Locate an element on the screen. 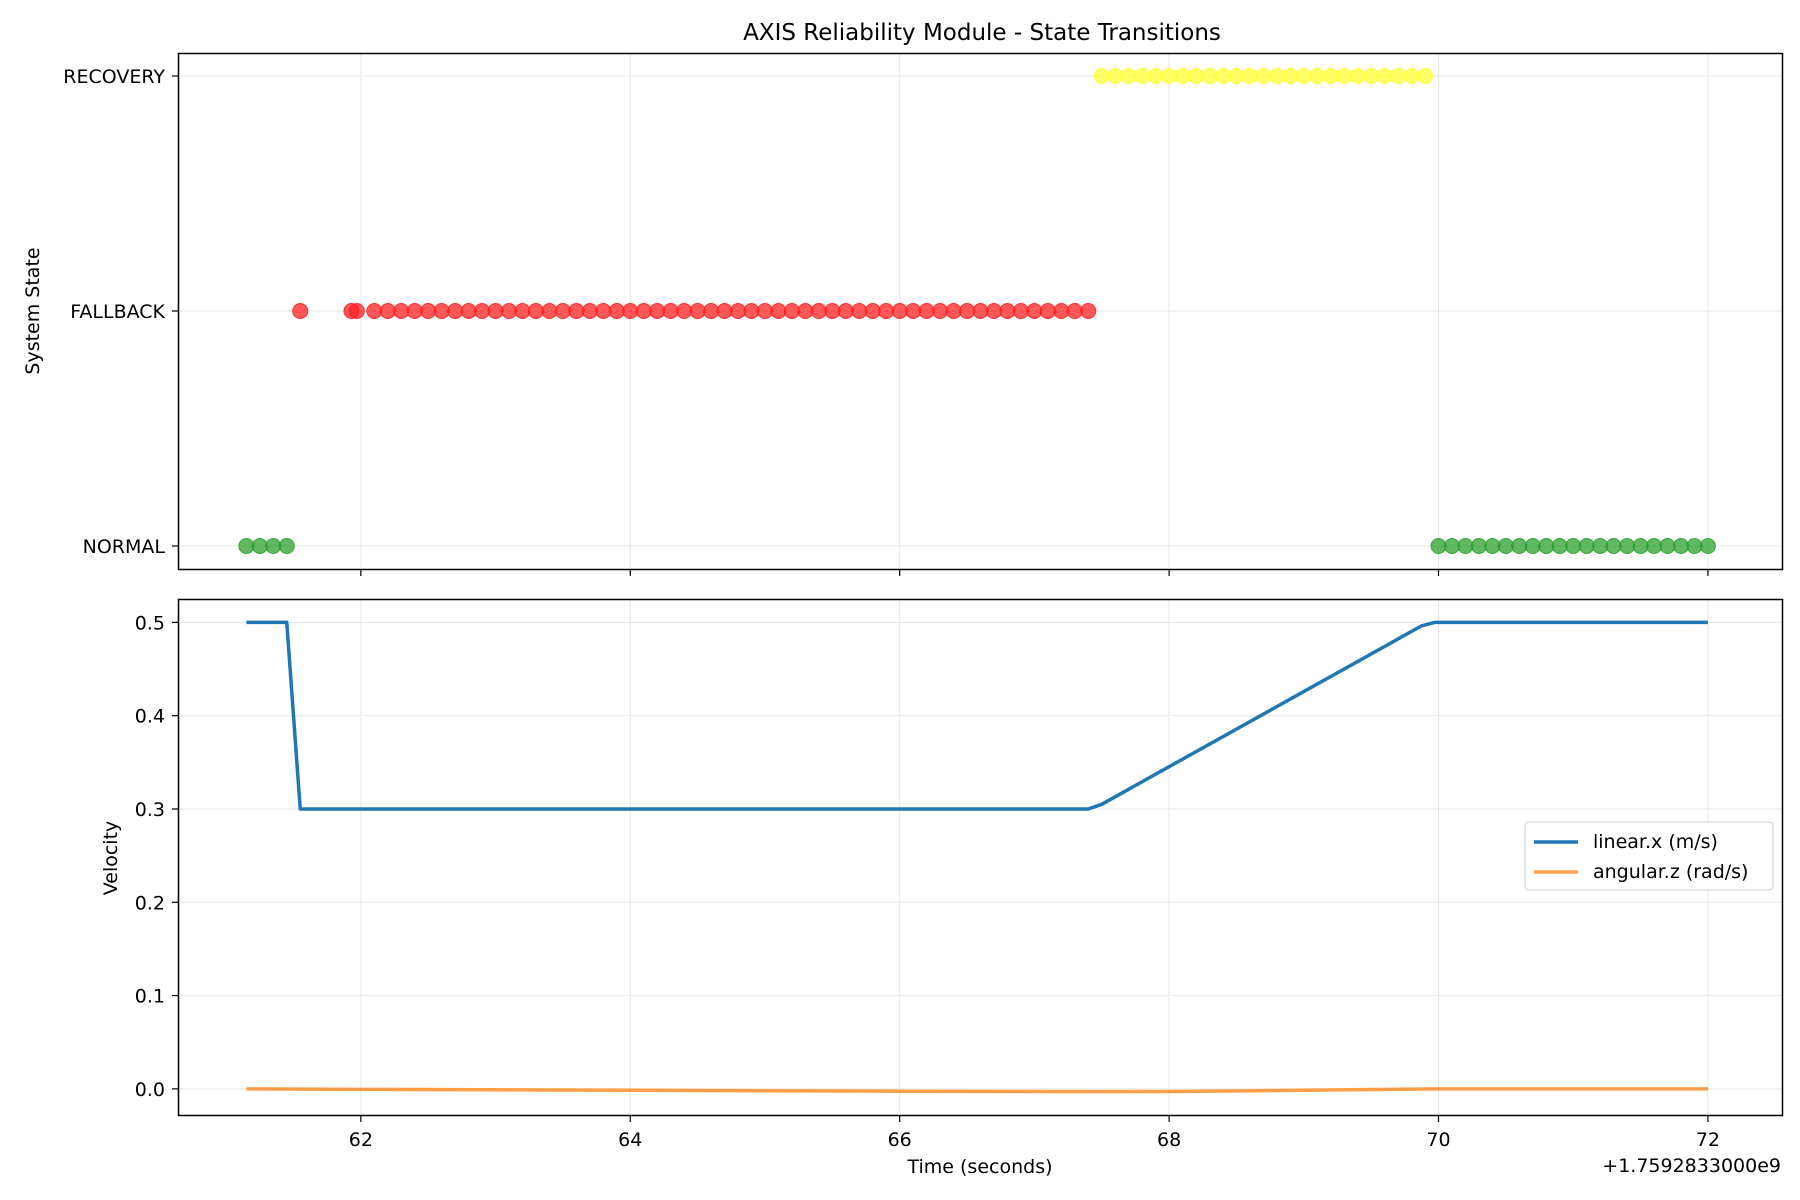 Image resolution: width=1800 pixels, height=1200 pixels. state-y-tick-label: RECOVERY is located at coordinates (114, 77).